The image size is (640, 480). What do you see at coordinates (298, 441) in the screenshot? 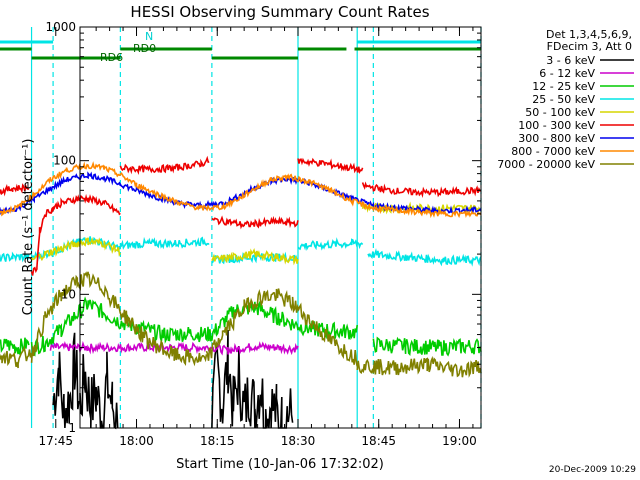
I see `x-tick-label: 18:30` at bounding box center [298, 441].